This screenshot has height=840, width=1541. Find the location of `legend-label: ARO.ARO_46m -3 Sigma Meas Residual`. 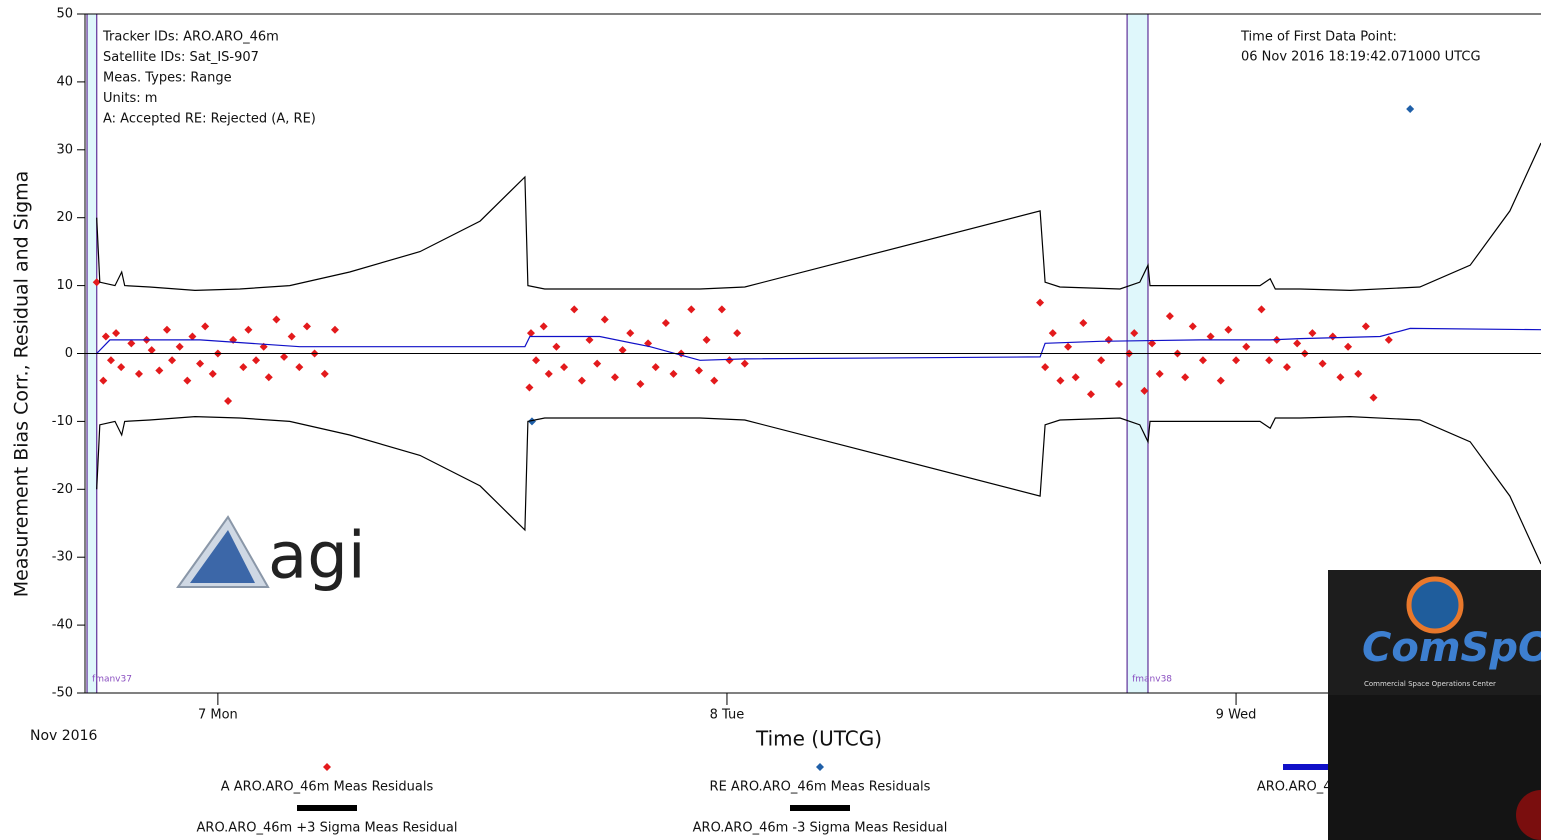

legend-label: ARO.ARO_46m -3 Sigma Meas Residual is located at coordinates (820, 828).